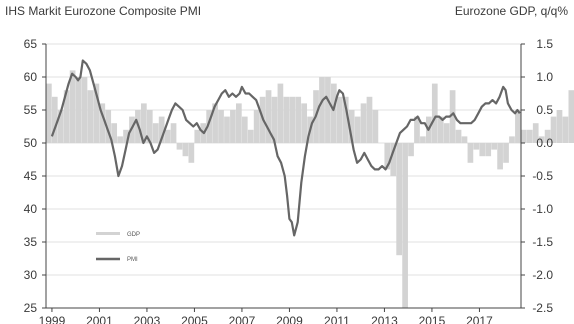 The image size is (574, 324). I want to click on left-tick-label: 65, so click(31, 44).